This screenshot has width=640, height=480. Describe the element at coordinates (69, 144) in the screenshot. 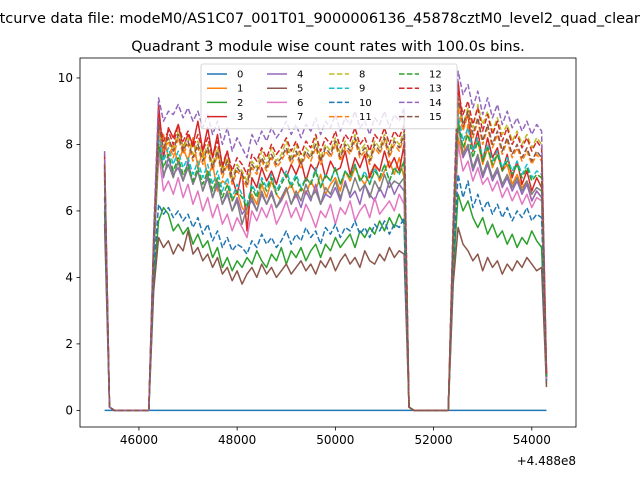

I see `y-tick-label: 8` at that location.